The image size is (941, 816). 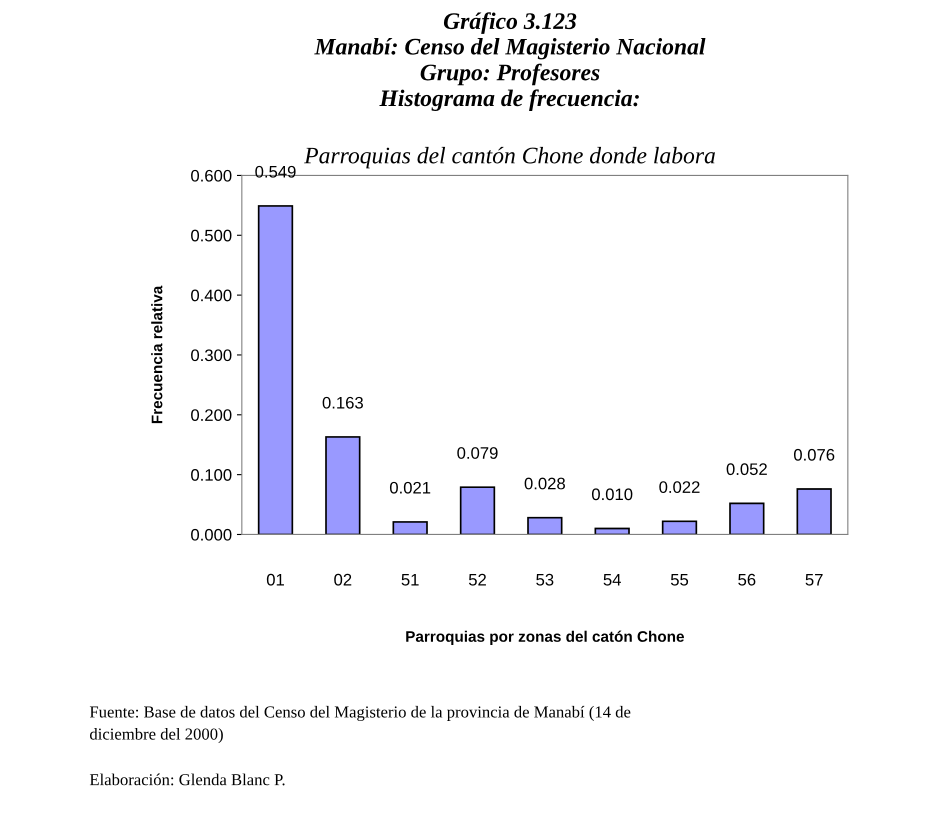 I want to click on y-tick-label: 0.000, so click(x=211, y=534).